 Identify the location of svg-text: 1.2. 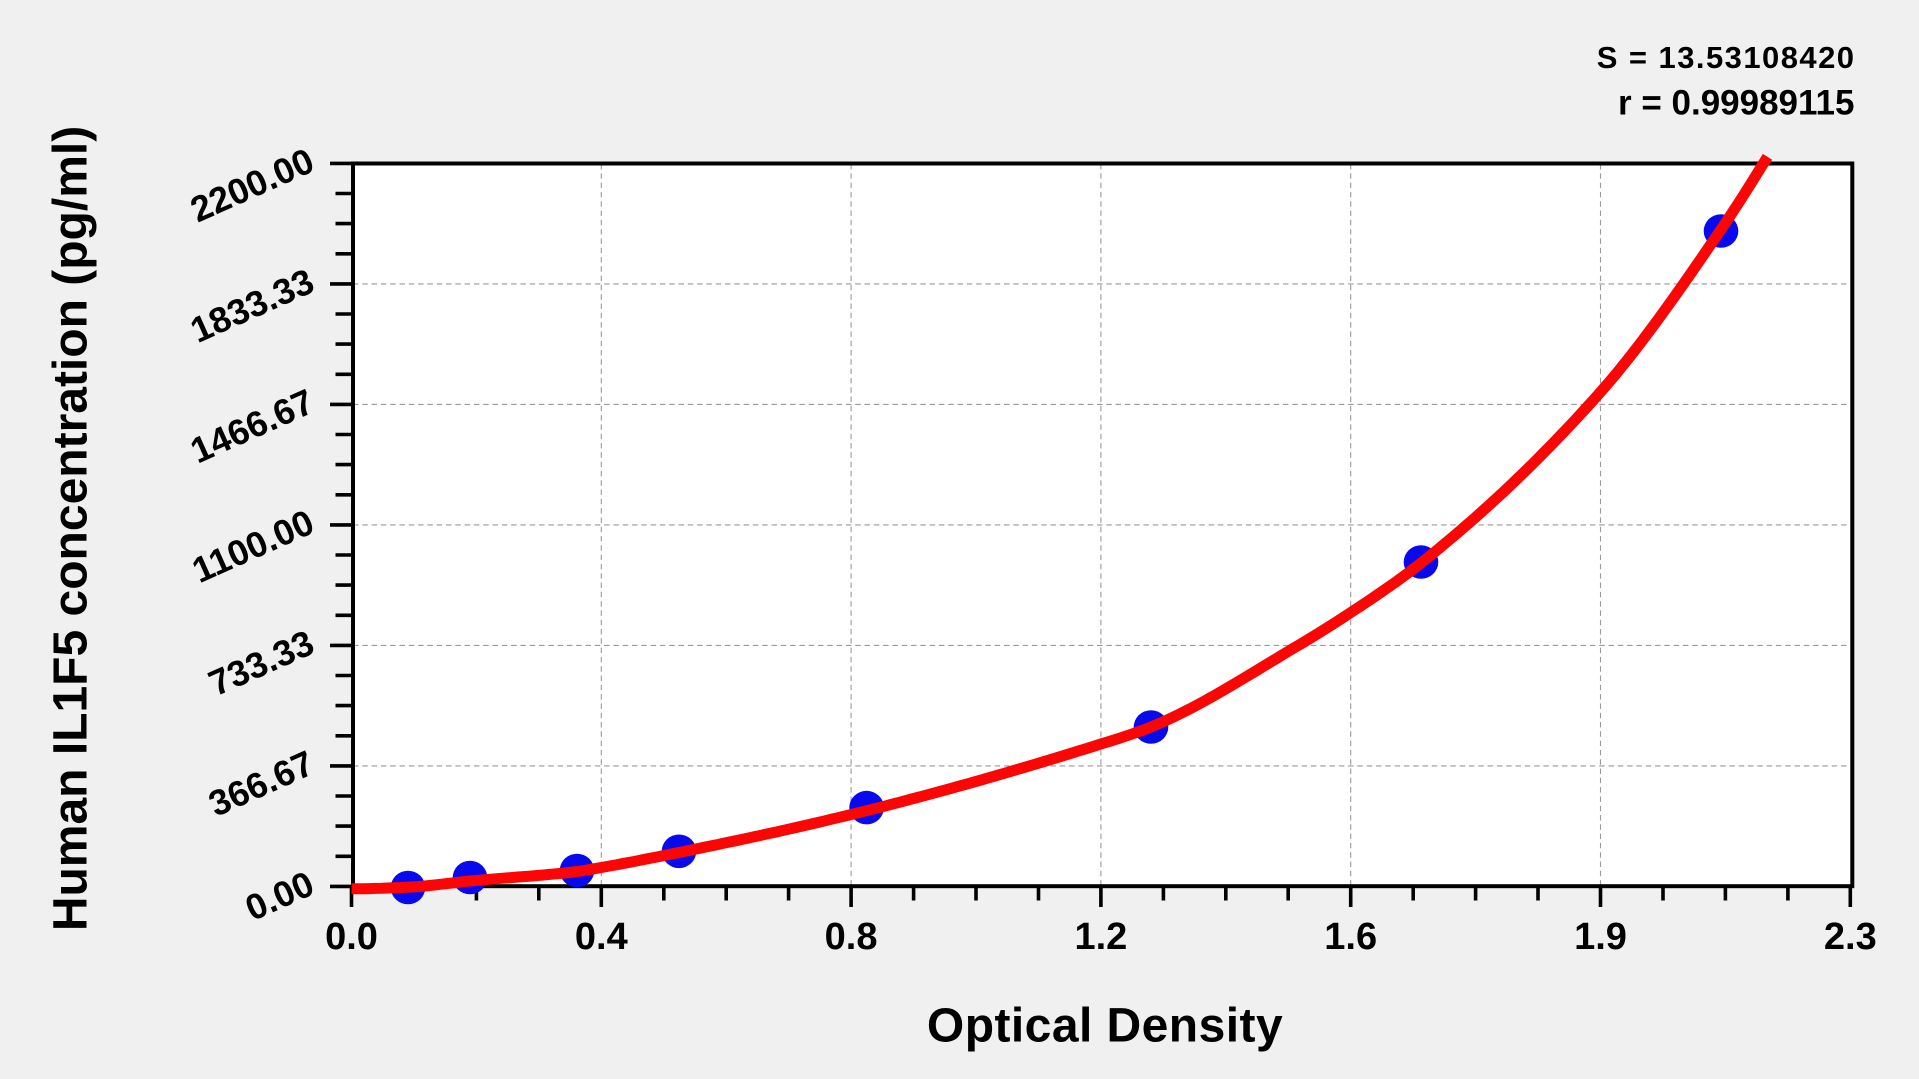
(1100, 937).